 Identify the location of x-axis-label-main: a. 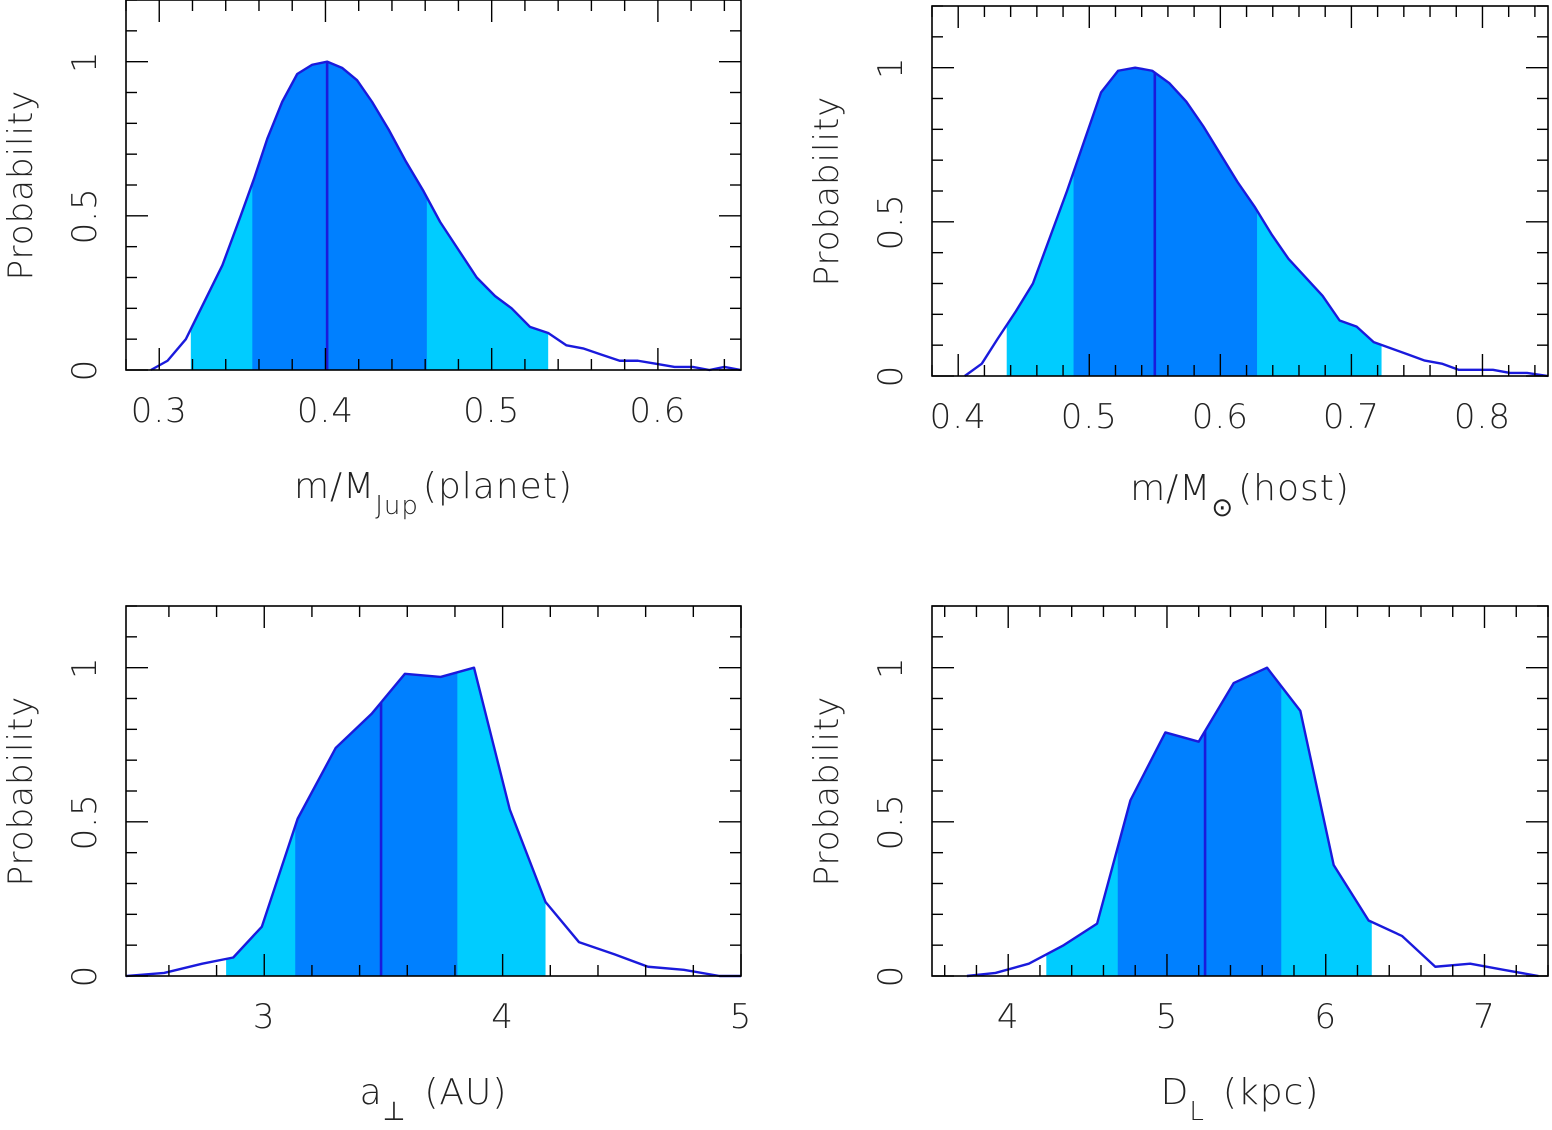
(371, 1092).